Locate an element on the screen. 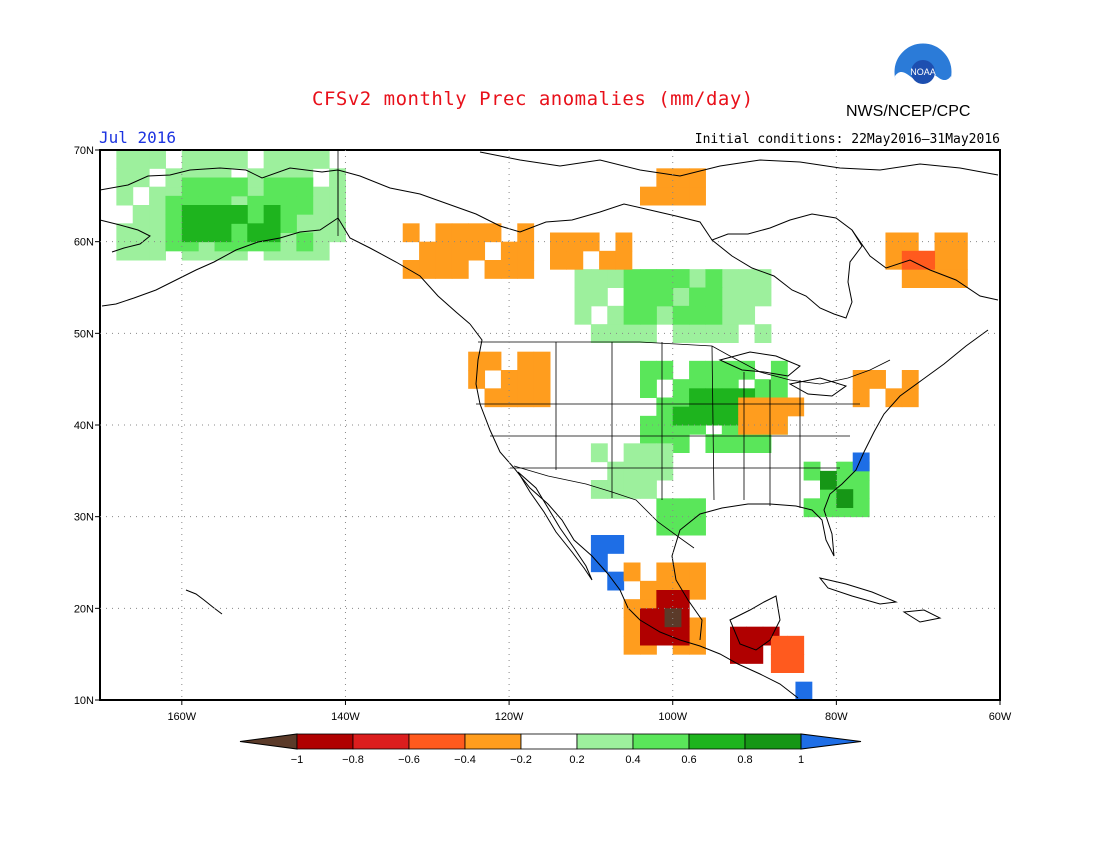  colorbar: −1 −0.8 −0.6 −0.4 −0.2 0.2 0.4 0.6 0.8 1 is located at coordinates (550, 749).